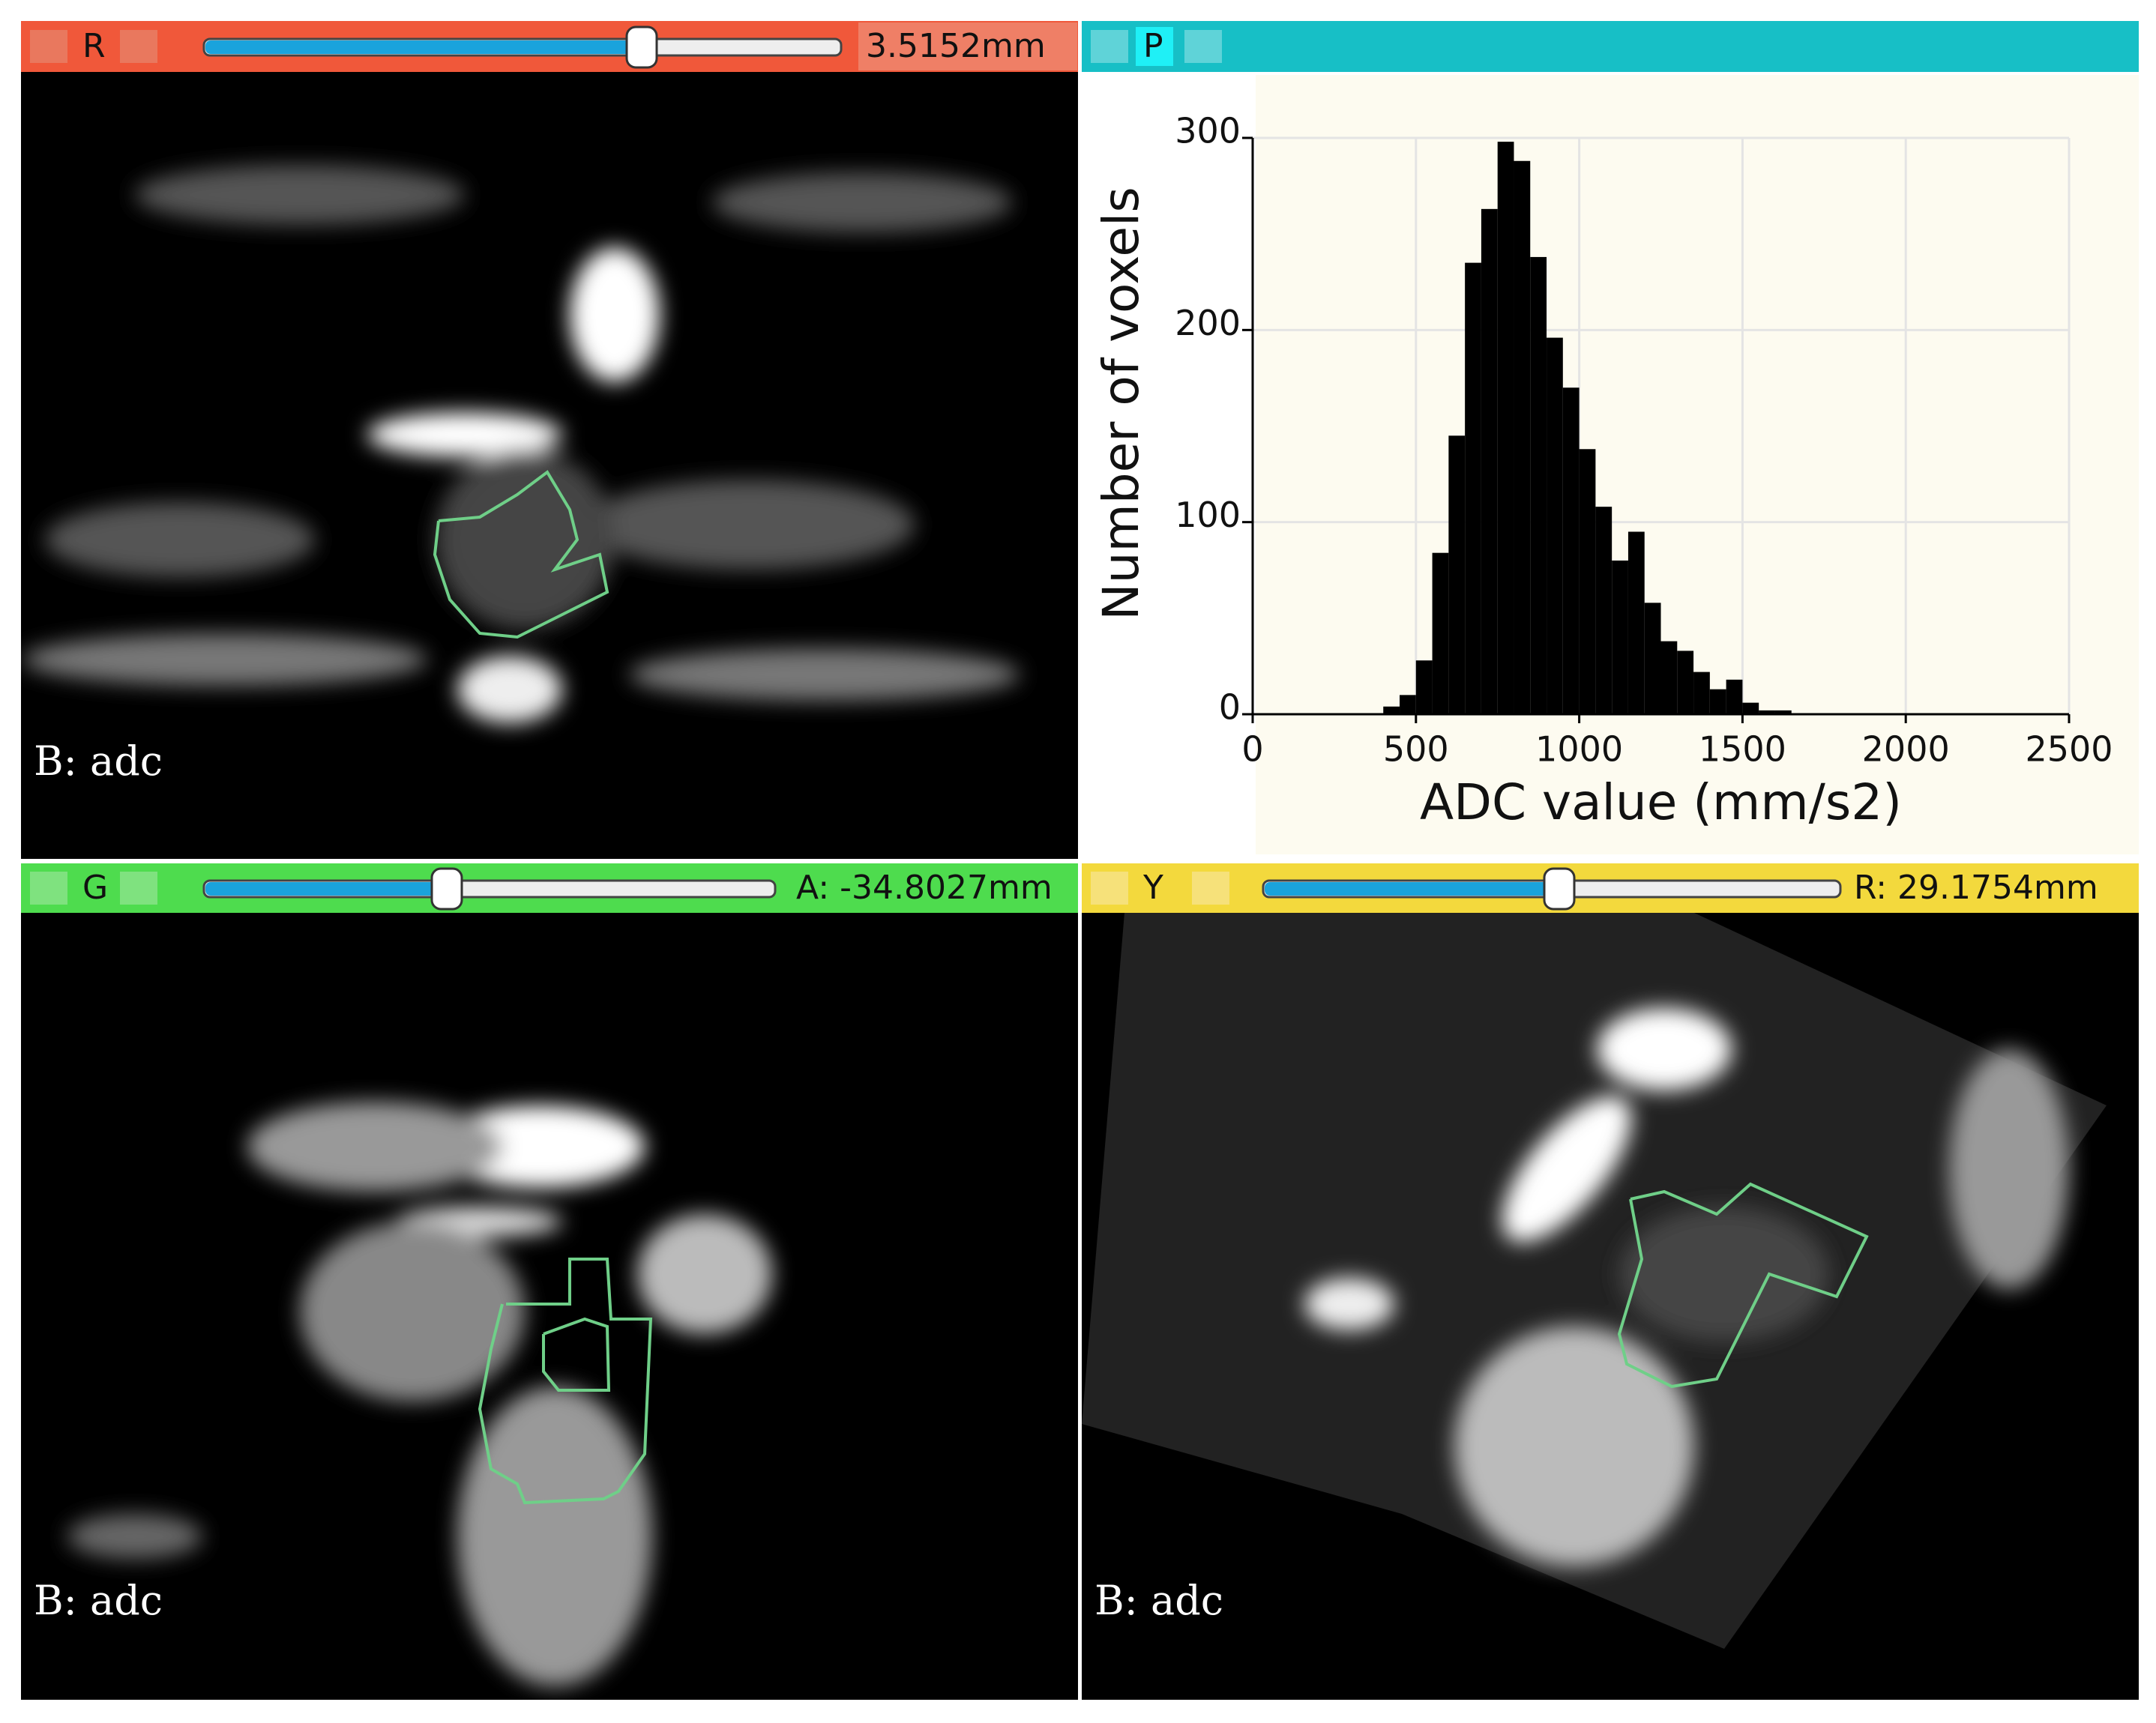 This screenshot has width=2156, height=1723. Describe the element at coordinates (94, 46) in the screenshot. I see `view-letter: R` at that location.